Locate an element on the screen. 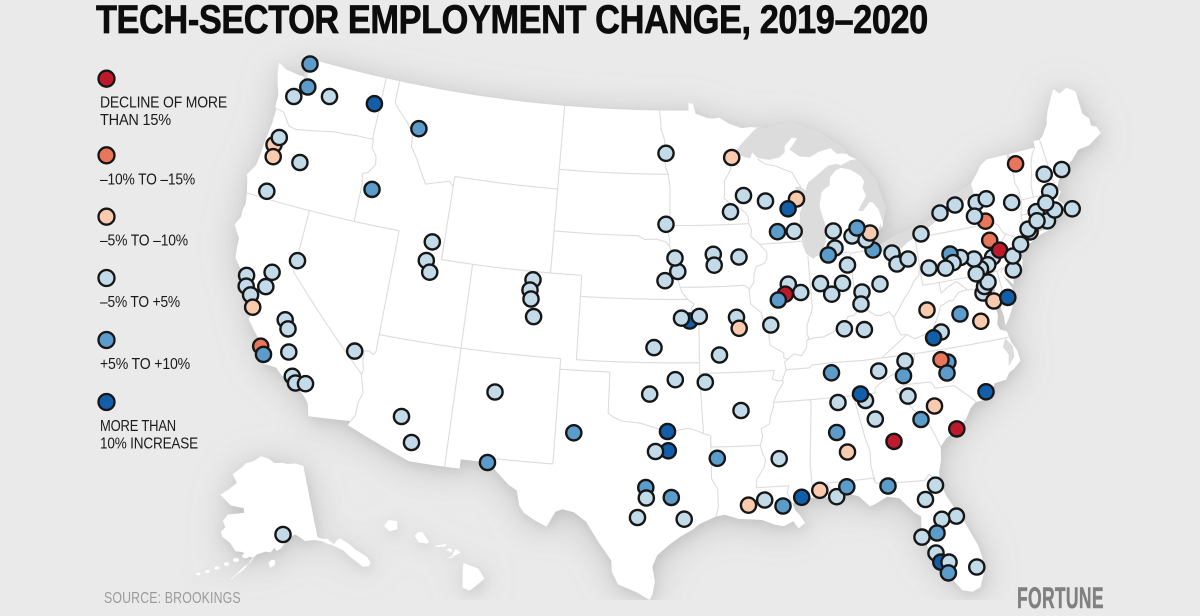 The image size is (1200, 616). svg-text: 10% INCREASE is located at coordinates (149, 443).